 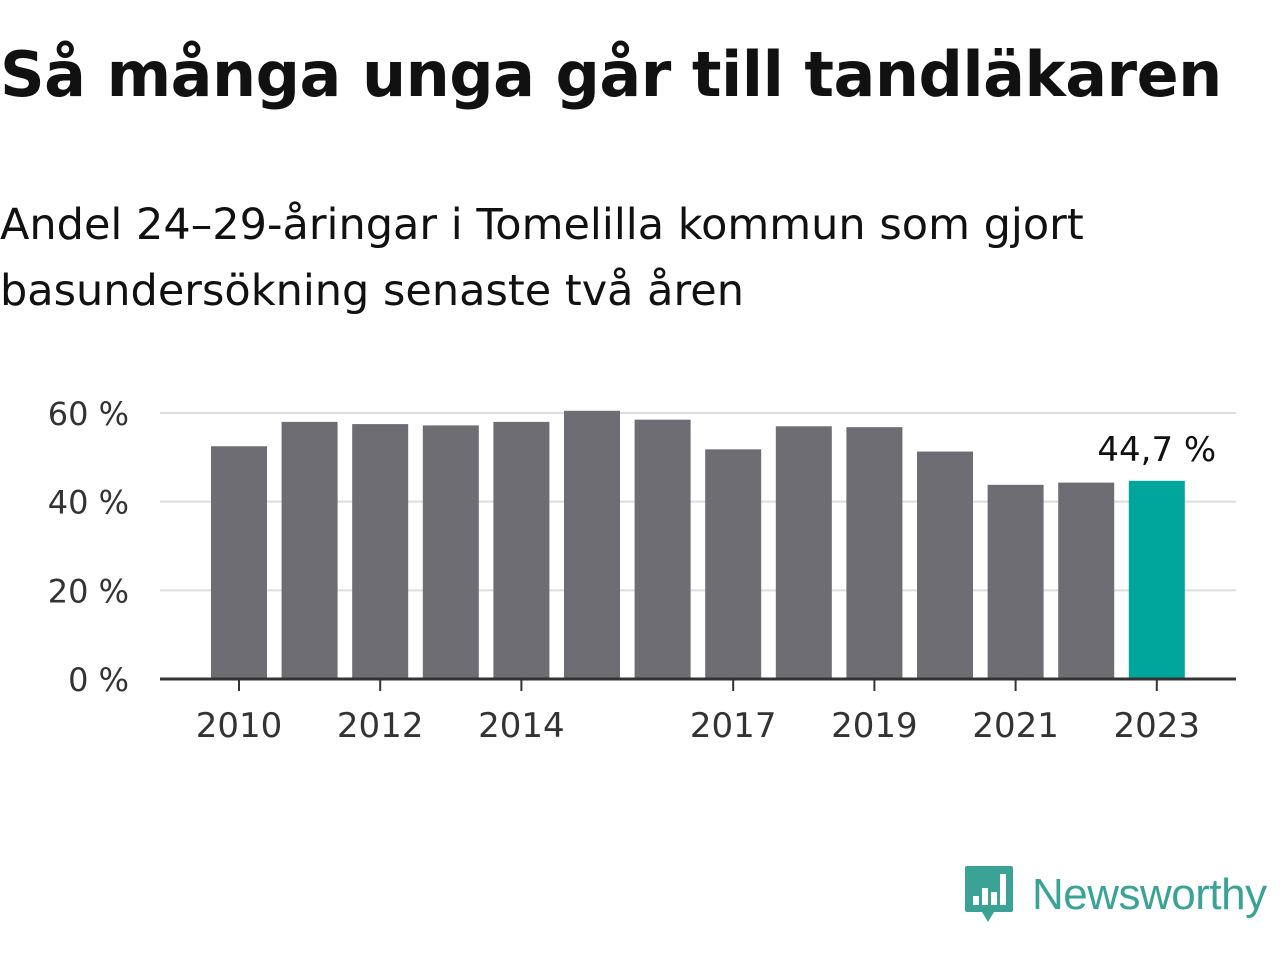 What do you see at coordinates (1149, 894) in the screenshot?
I see `brand-name: Newsworthy` at bounding box center [1149, 894].